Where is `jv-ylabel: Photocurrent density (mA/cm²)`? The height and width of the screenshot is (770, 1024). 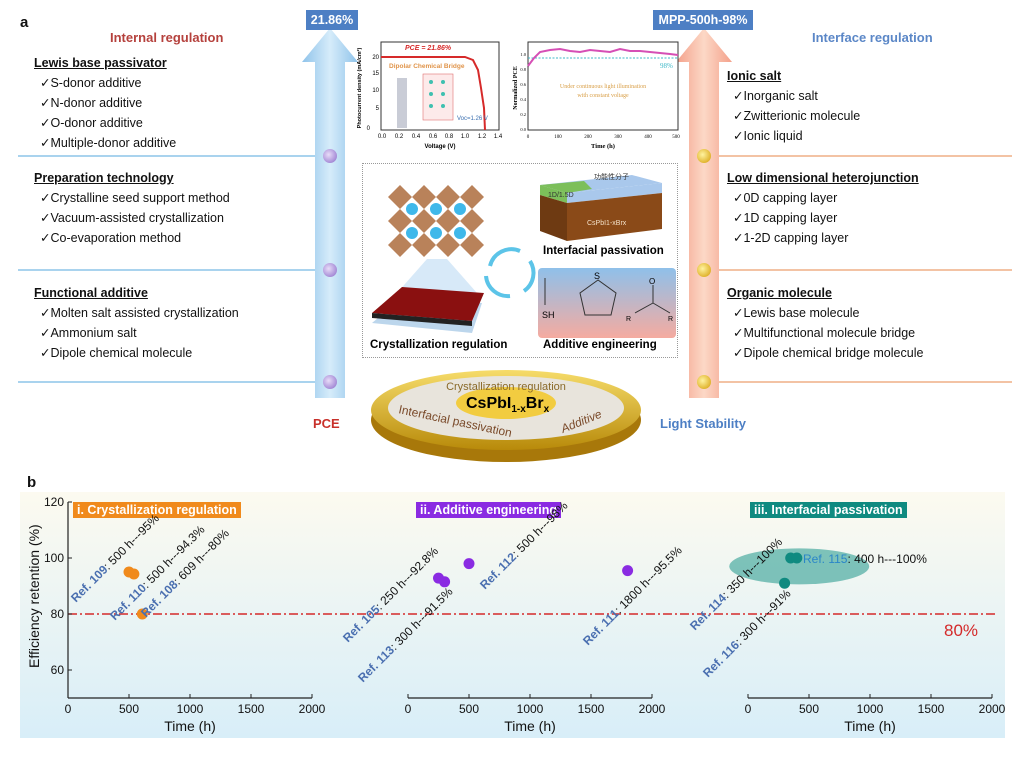
jv-ylabel: Photocurrent density (mA/cm²) is located at coordinates (359, 88).